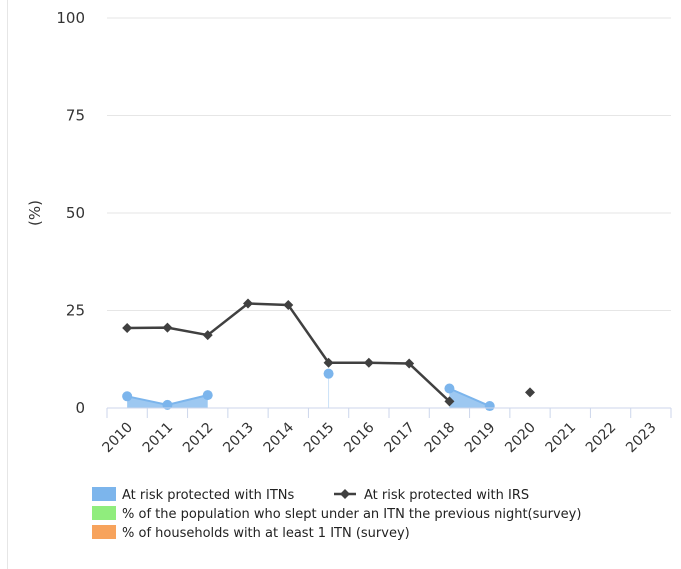 The width and height of the screenshot is (681, 569). What do you see at coordinates (359, 437) in the screenshot?
I see `x-tick-label: 2016` at bounding box center [359, 437].